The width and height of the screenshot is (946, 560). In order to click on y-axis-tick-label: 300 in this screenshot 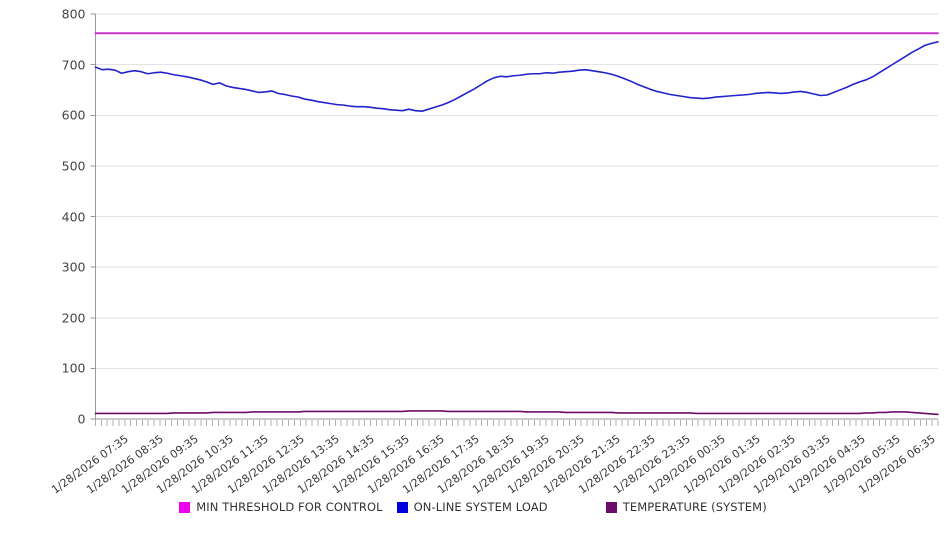, I will do `click(73, 267)`.